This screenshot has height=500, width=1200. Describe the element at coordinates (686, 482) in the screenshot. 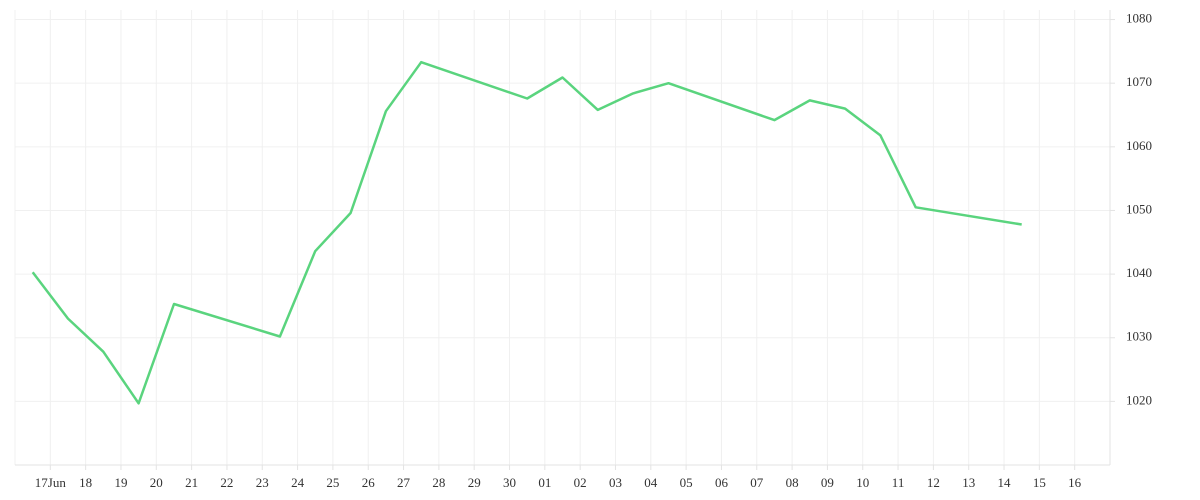

I see `x-tick-label: 05` at that location.